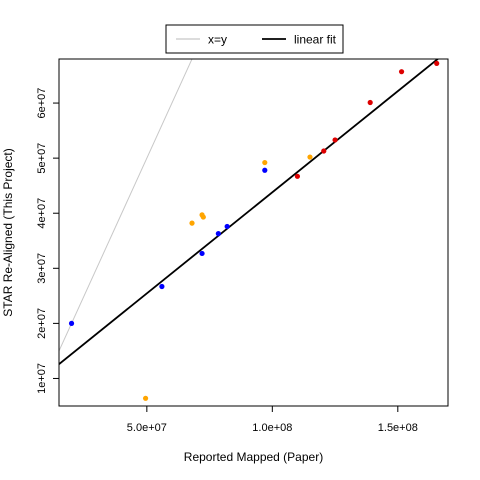 This screenshot has height=480, width=480. I want to click on x-tick-label: 5.0e+07, so click(147, 428).